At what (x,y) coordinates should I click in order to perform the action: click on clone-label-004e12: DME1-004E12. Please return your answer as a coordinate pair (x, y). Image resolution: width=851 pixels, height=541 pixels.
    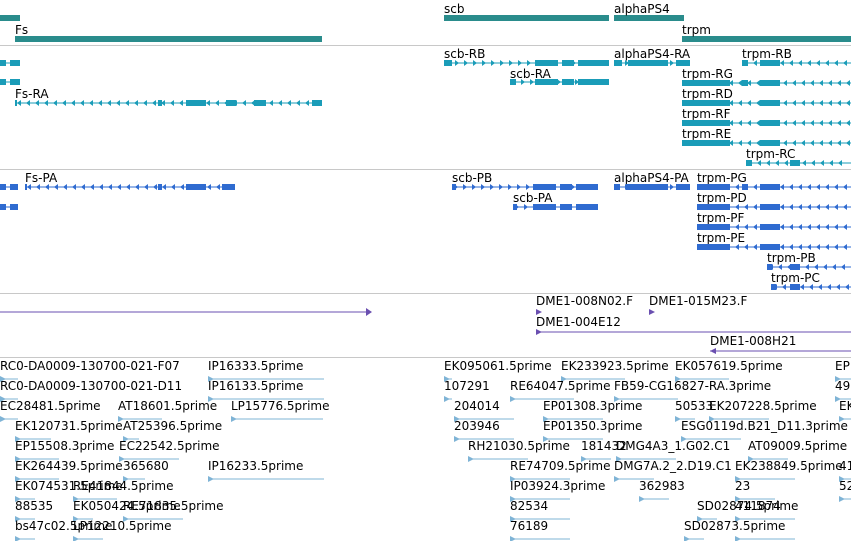
    Looking at the image, I should click on (578, 322).